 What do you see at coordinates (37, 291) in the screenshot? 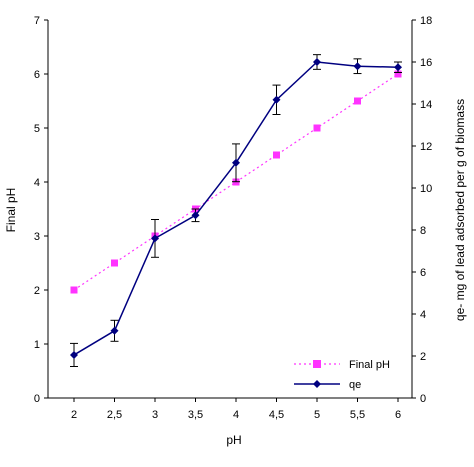
I see `left-tick-label: 2` at bounding box center [37, 291].